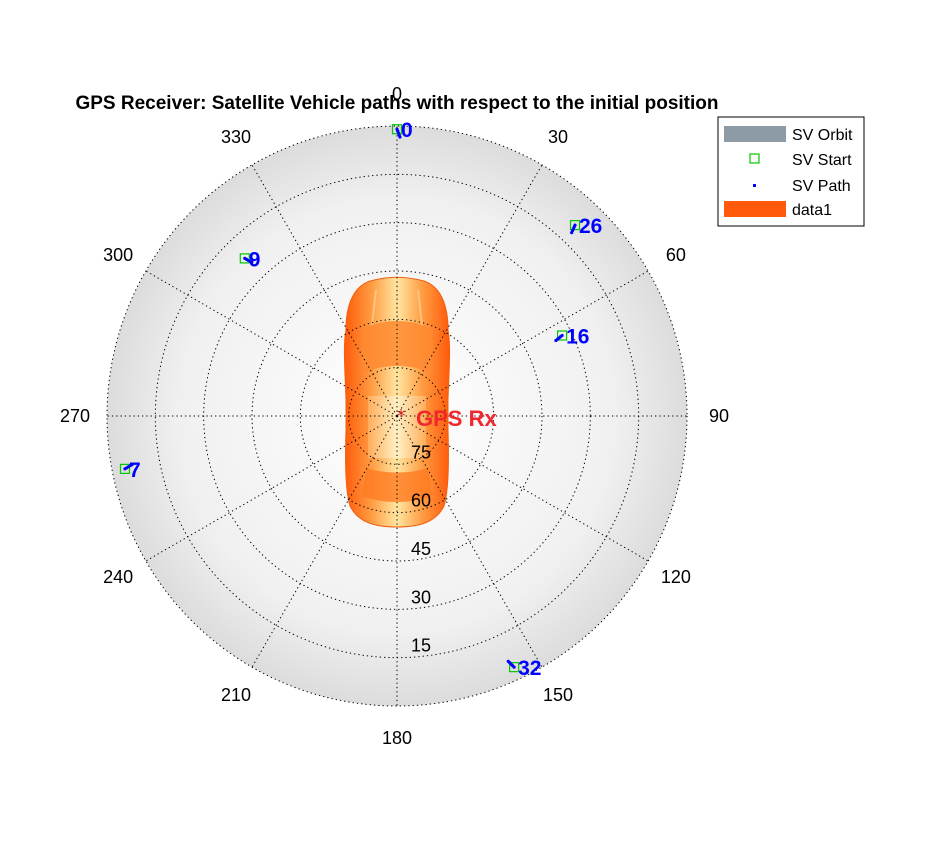 This screenshot has height=863, width=942. I want to click on elevation-tick-labels: 15 30 45 60 75, so click(421, 548).